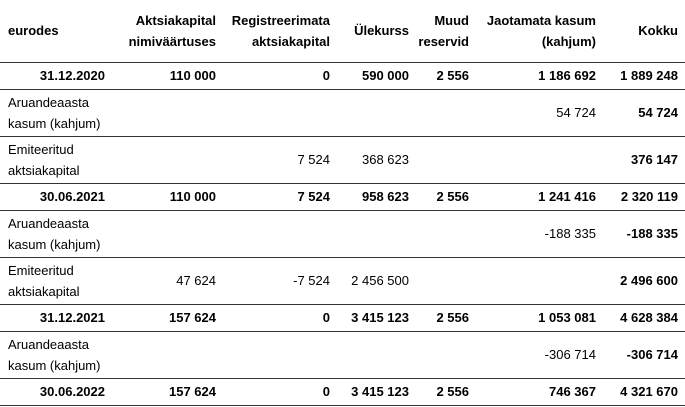  Describe the element at coordinates (654, 159) in the screenshot. I see `total-cell: 376 147` at that location.